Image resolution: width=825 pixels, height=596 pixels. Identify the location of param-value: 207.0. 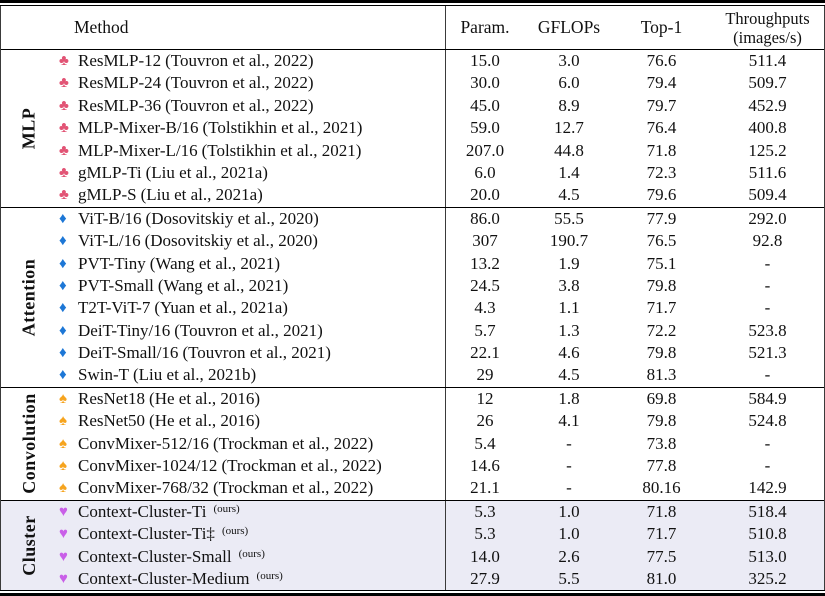
(485, 150).